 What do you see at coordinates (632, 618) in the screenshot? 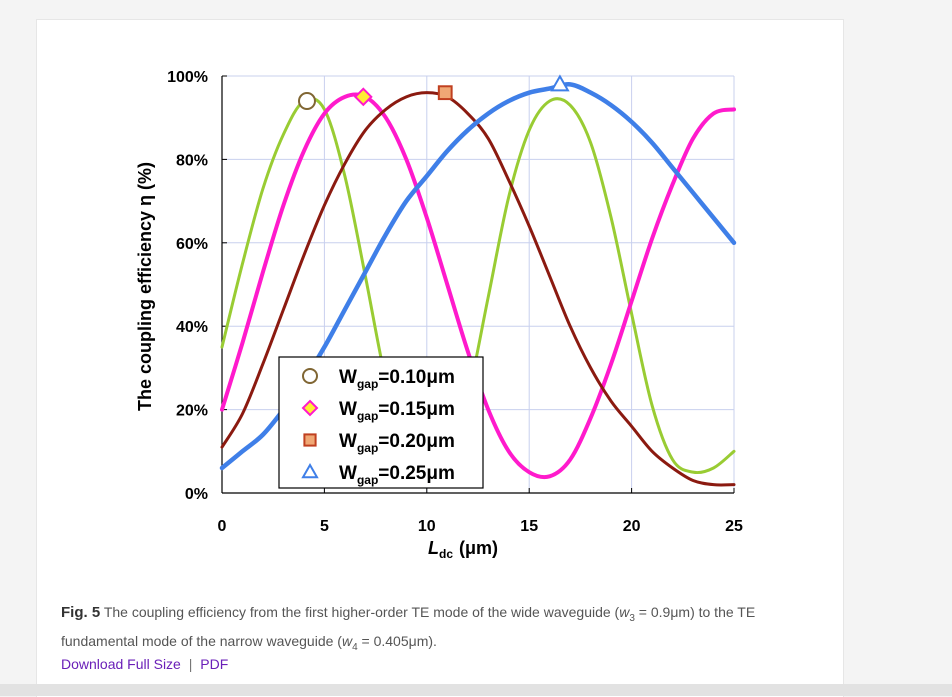
I see `caption-sub-3: 3` at bounding box center [632, 618].